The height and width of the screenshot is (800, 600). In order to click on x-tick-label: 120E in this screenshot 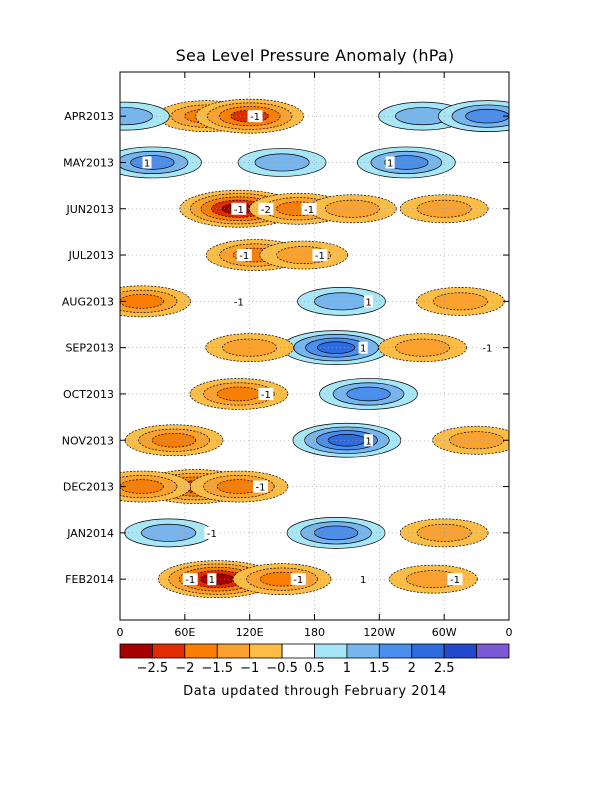, I will do `click(250, 632)`.